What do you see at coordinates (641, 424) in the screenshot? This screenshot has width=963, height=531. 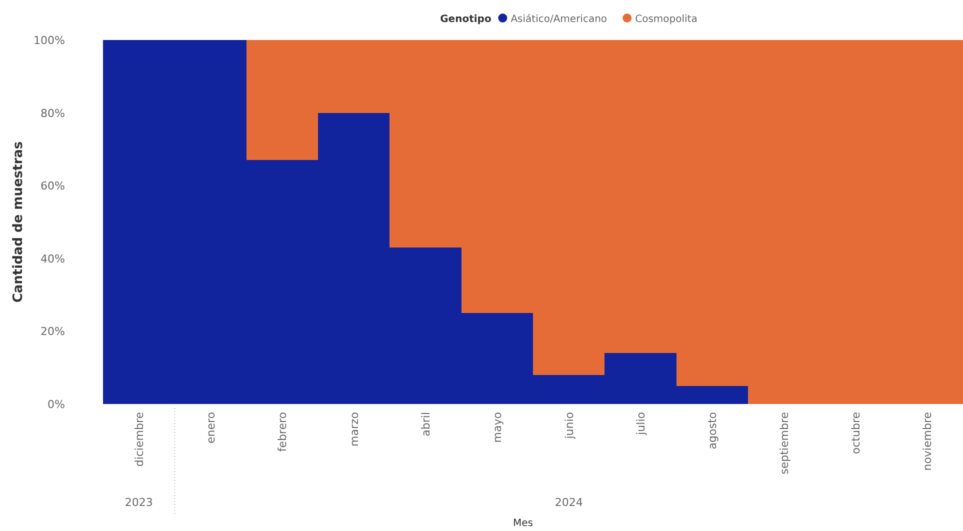 I see `x-tick-label: julio` at bounding box center [641, 424].